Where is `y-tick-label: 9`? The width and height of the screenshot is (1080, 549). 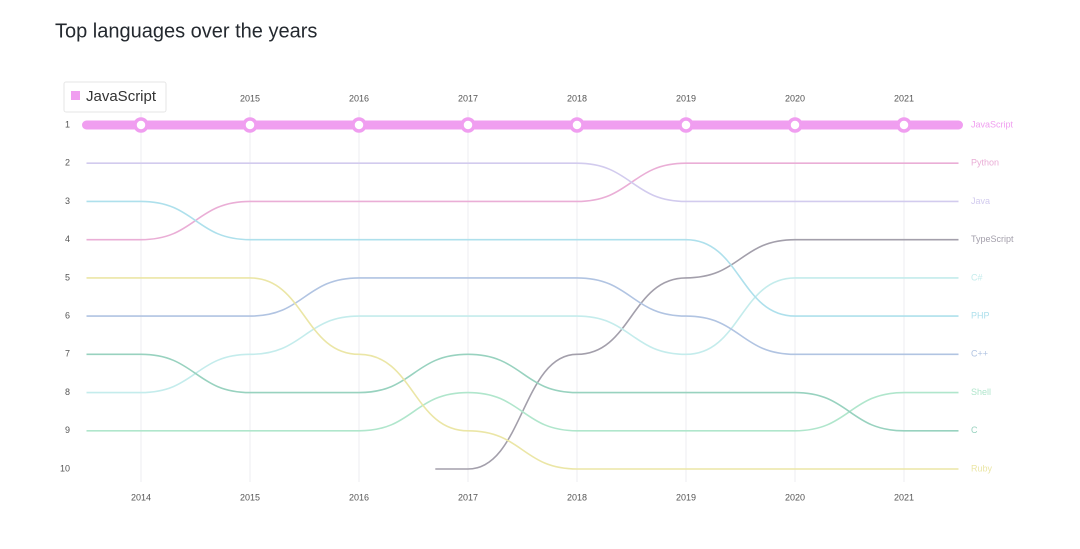
y-tick-label: 9 is located at coordinates (67, 430).